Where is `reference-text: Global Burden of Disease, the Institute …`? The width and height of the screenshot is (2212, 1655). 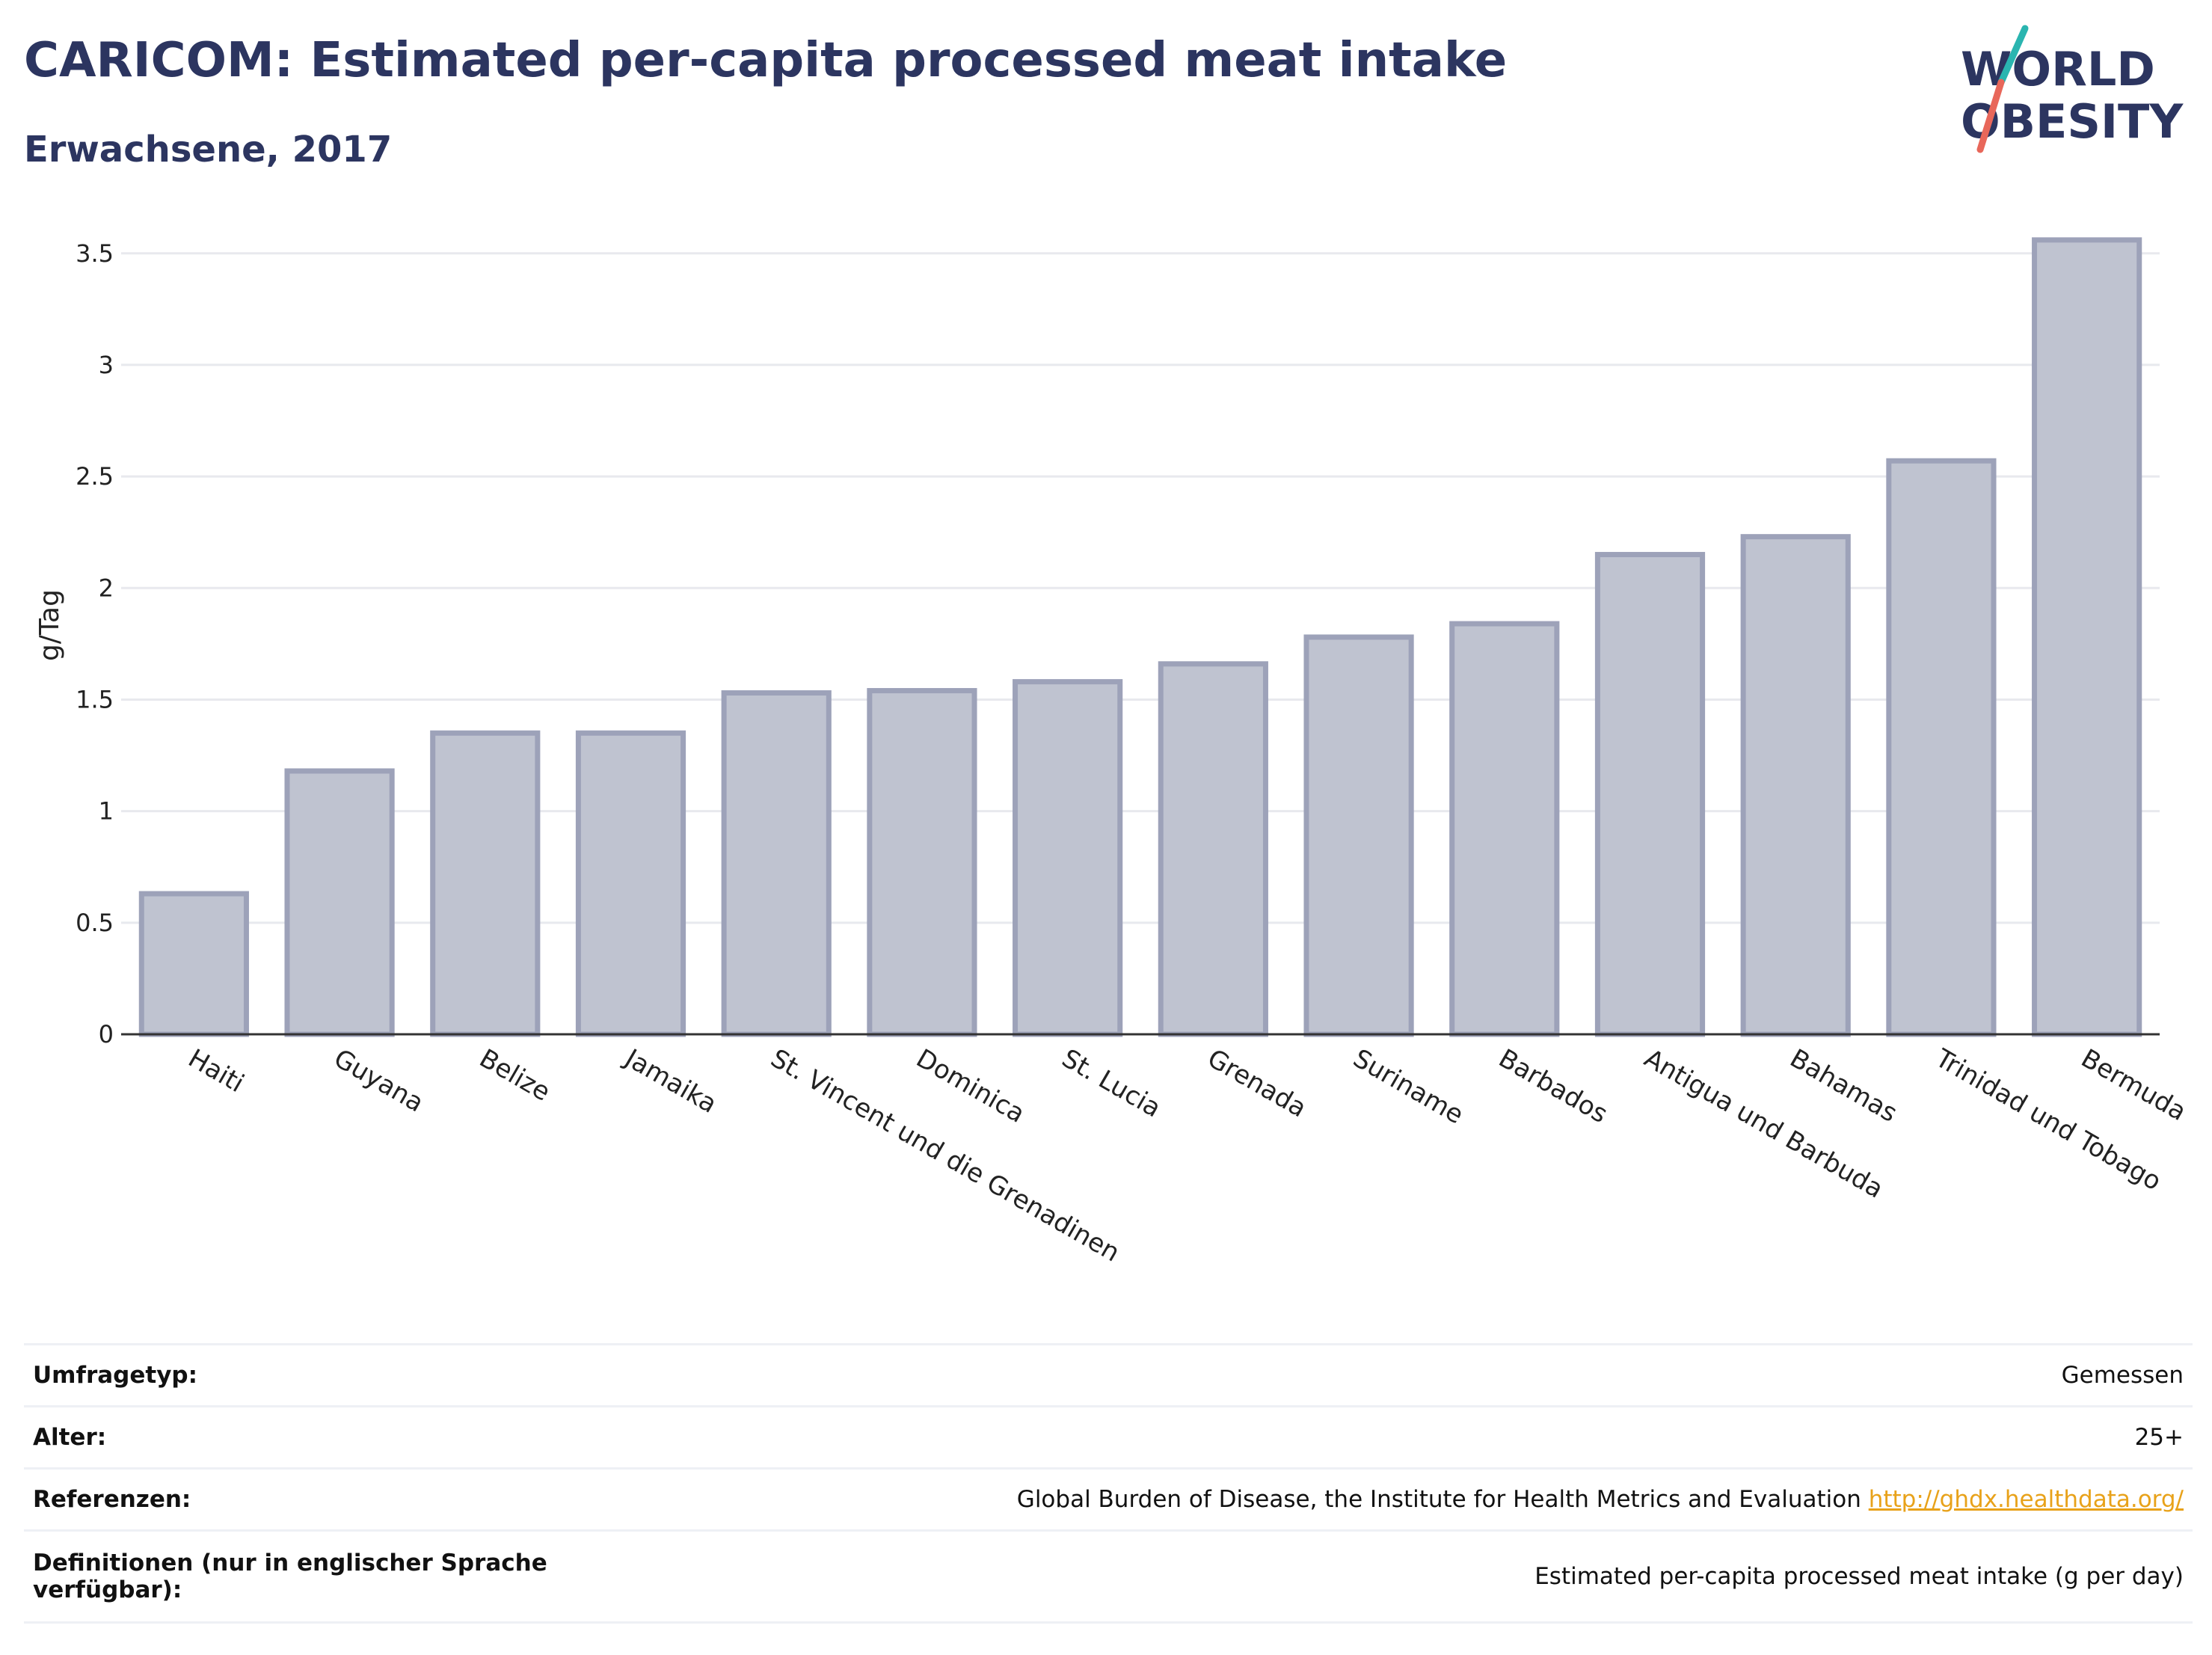 reference-text: Global Burden of Disease, the Institute … is located at coordinates (1438, 1499).